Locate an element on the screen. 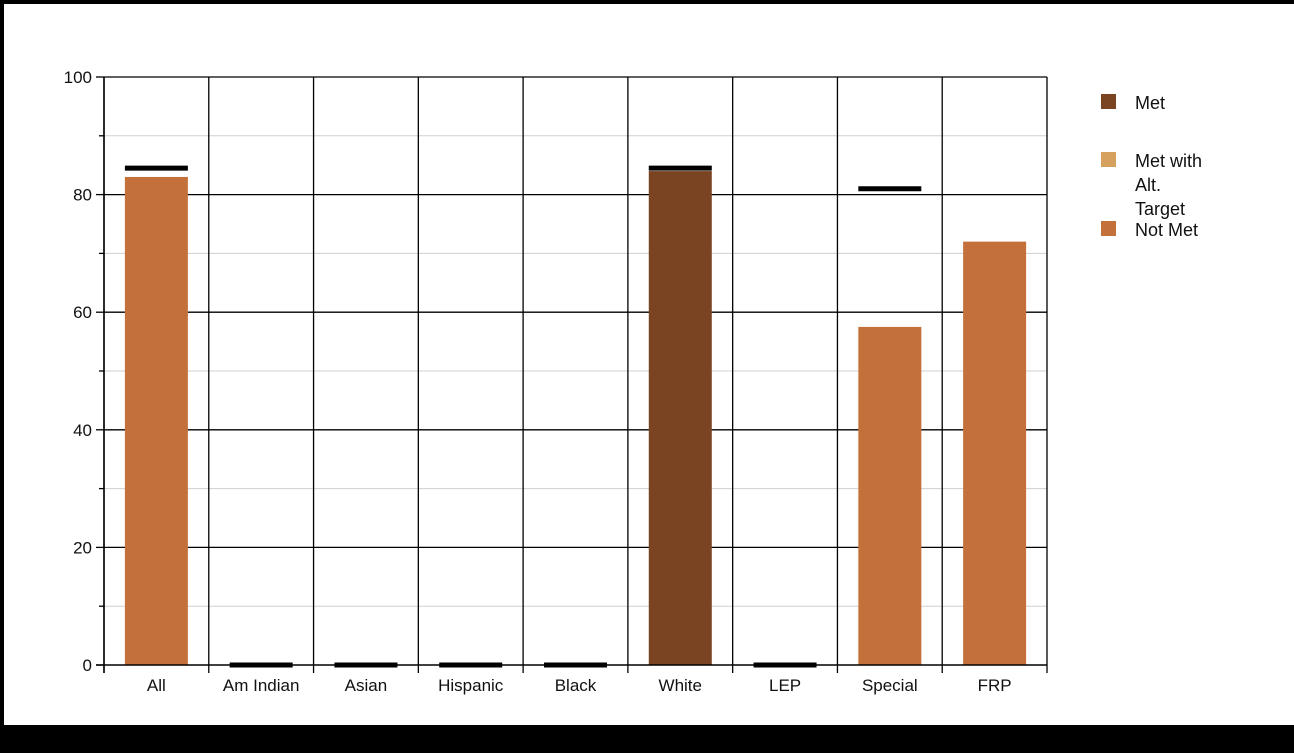  x-tick-label: Hispanic is located at coordinates (471, 685).